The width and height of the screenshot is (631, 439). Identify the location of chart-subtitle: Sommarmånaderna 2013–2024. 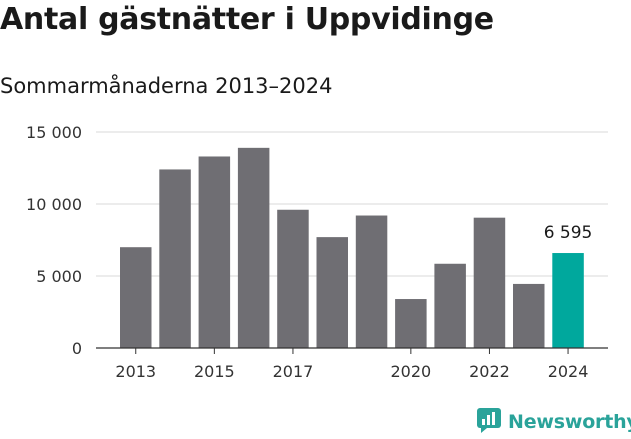
(166, 86).